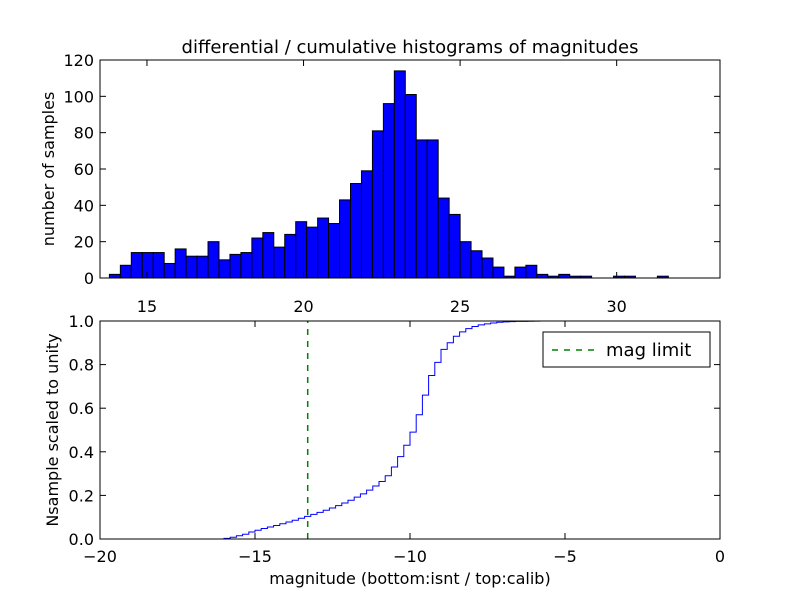  I want to click on legend-box, so click(626, 349).